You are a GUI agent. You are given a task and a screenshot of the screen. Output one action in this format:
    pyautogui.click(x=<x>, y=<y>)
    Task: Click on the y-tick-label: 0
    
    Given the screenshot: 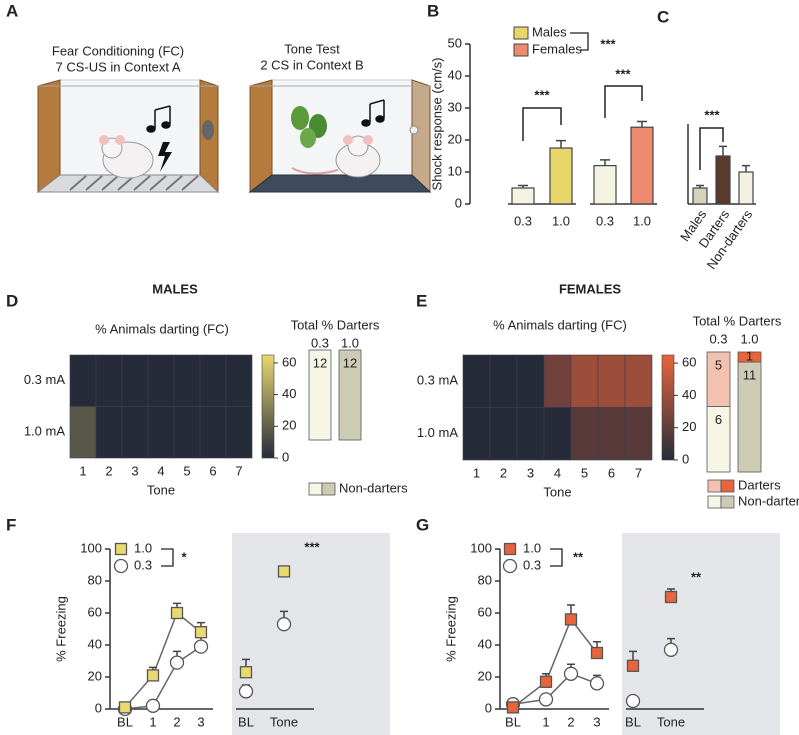 What is the action you would take?
    pyautogui.click(x=98, y=707)
    